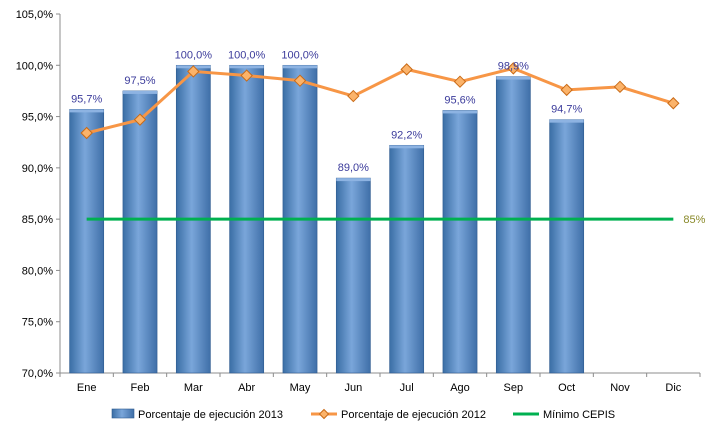 This screenshot has height=437, width=713. What do you see at coordinates (210, 415) in the screenshot?
I see `legend-label: Porcentaje de ejecución 2013` at bounding box center [210, 415].